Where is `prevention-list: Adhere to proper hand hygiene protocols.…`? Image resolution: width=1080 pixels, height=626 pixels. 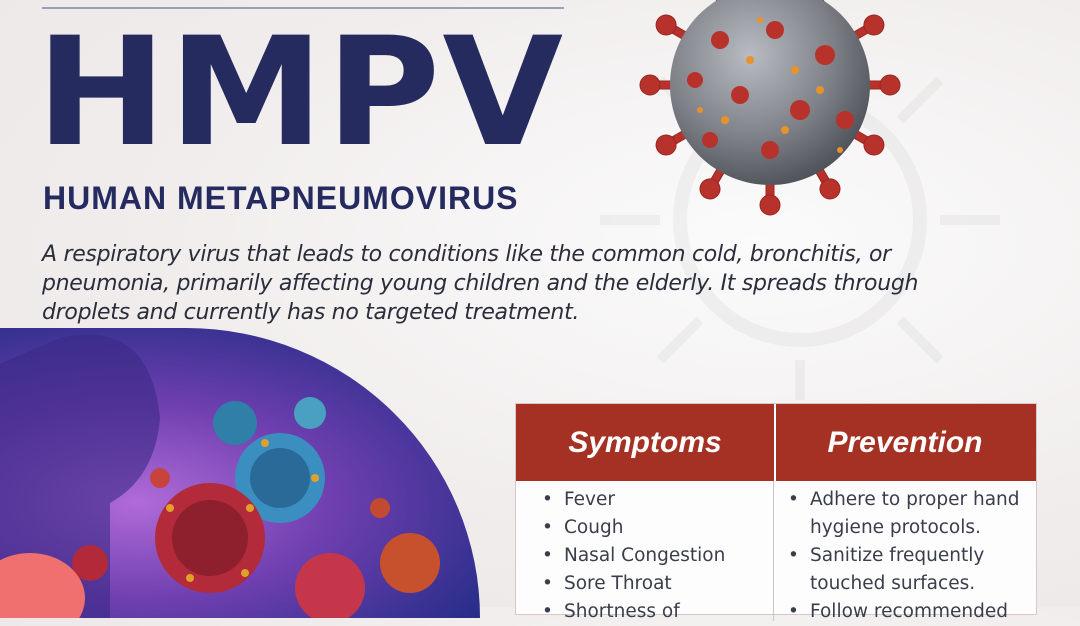
prevention-list: Adhere to proper hand hygiene protocols.… is located at coordinates (908, 556).